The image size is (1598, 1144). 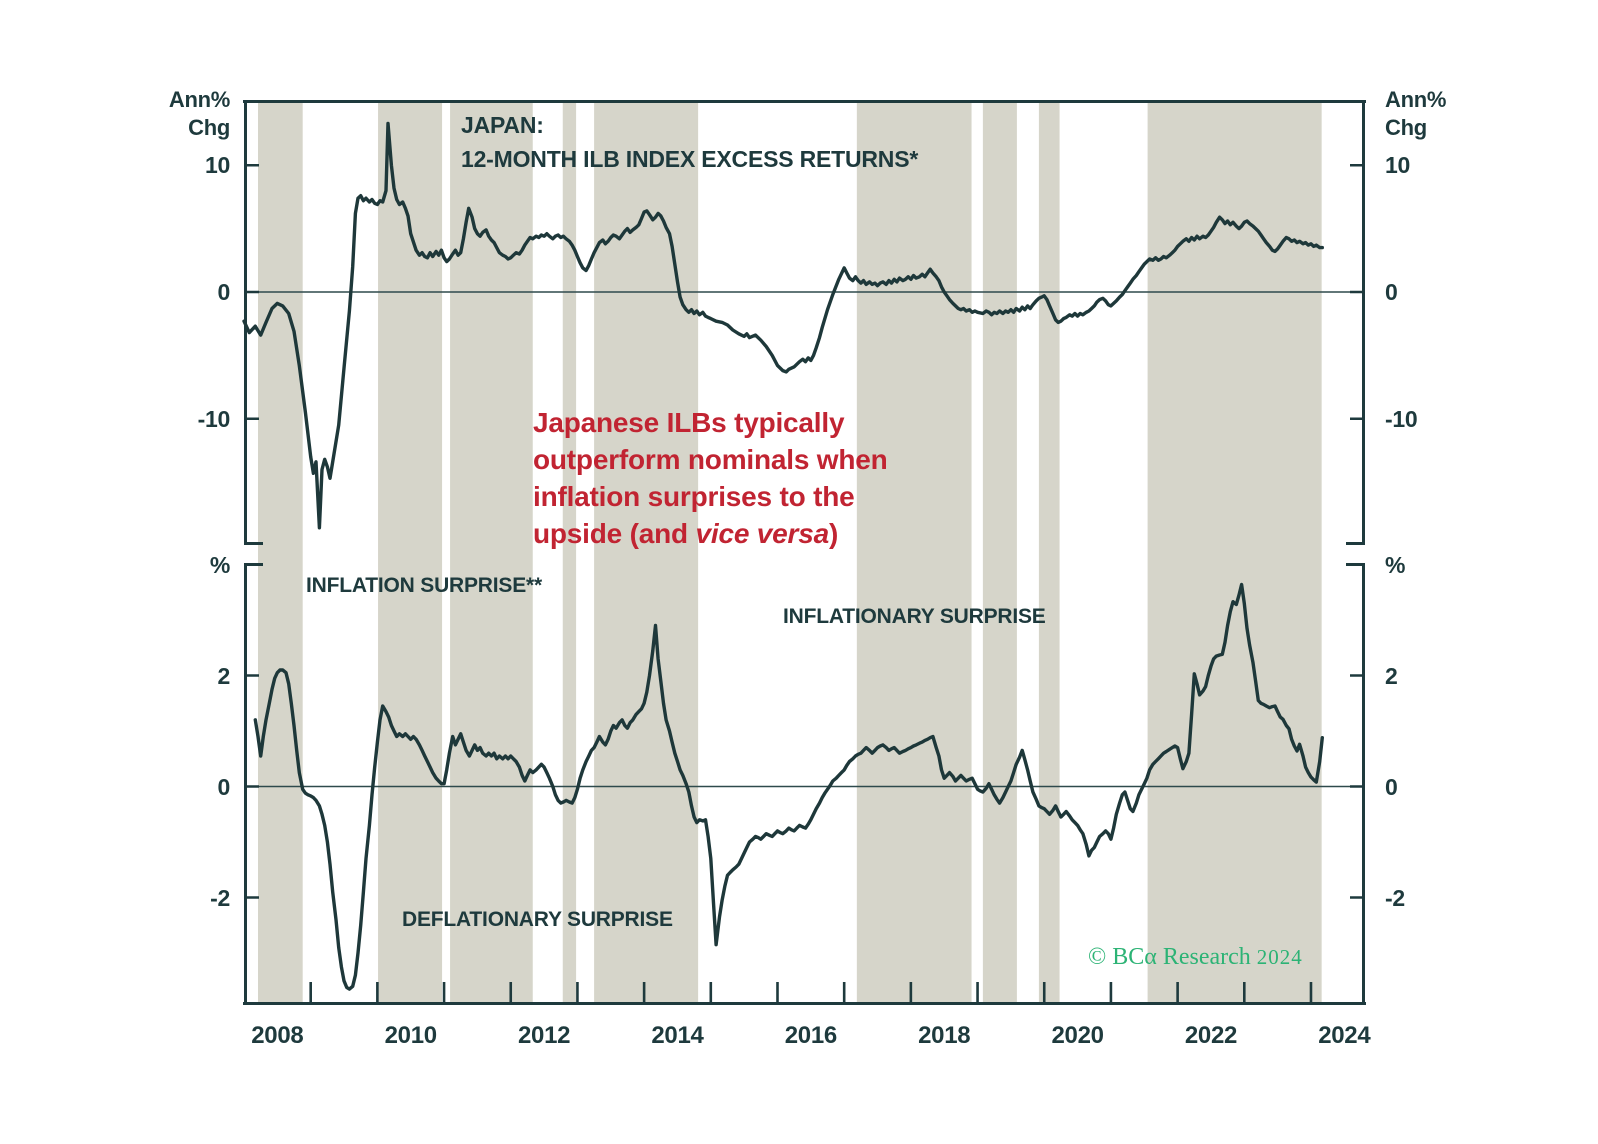 I want to click on x-year-label: 2016, so click(x=811, y=1035).